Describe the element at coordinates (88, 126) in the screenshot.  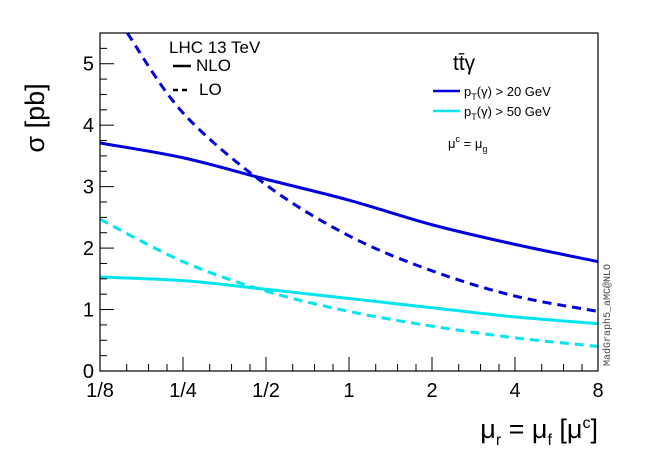
I see `y-tick-label: 4` at that location.